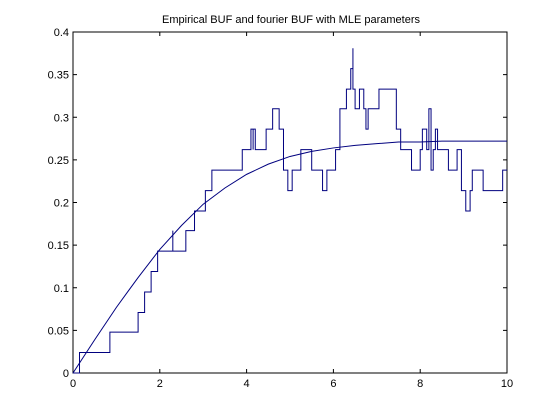  I want to click on x-tick-labels: 0 2 4 6 8 10, so click(291, 384).